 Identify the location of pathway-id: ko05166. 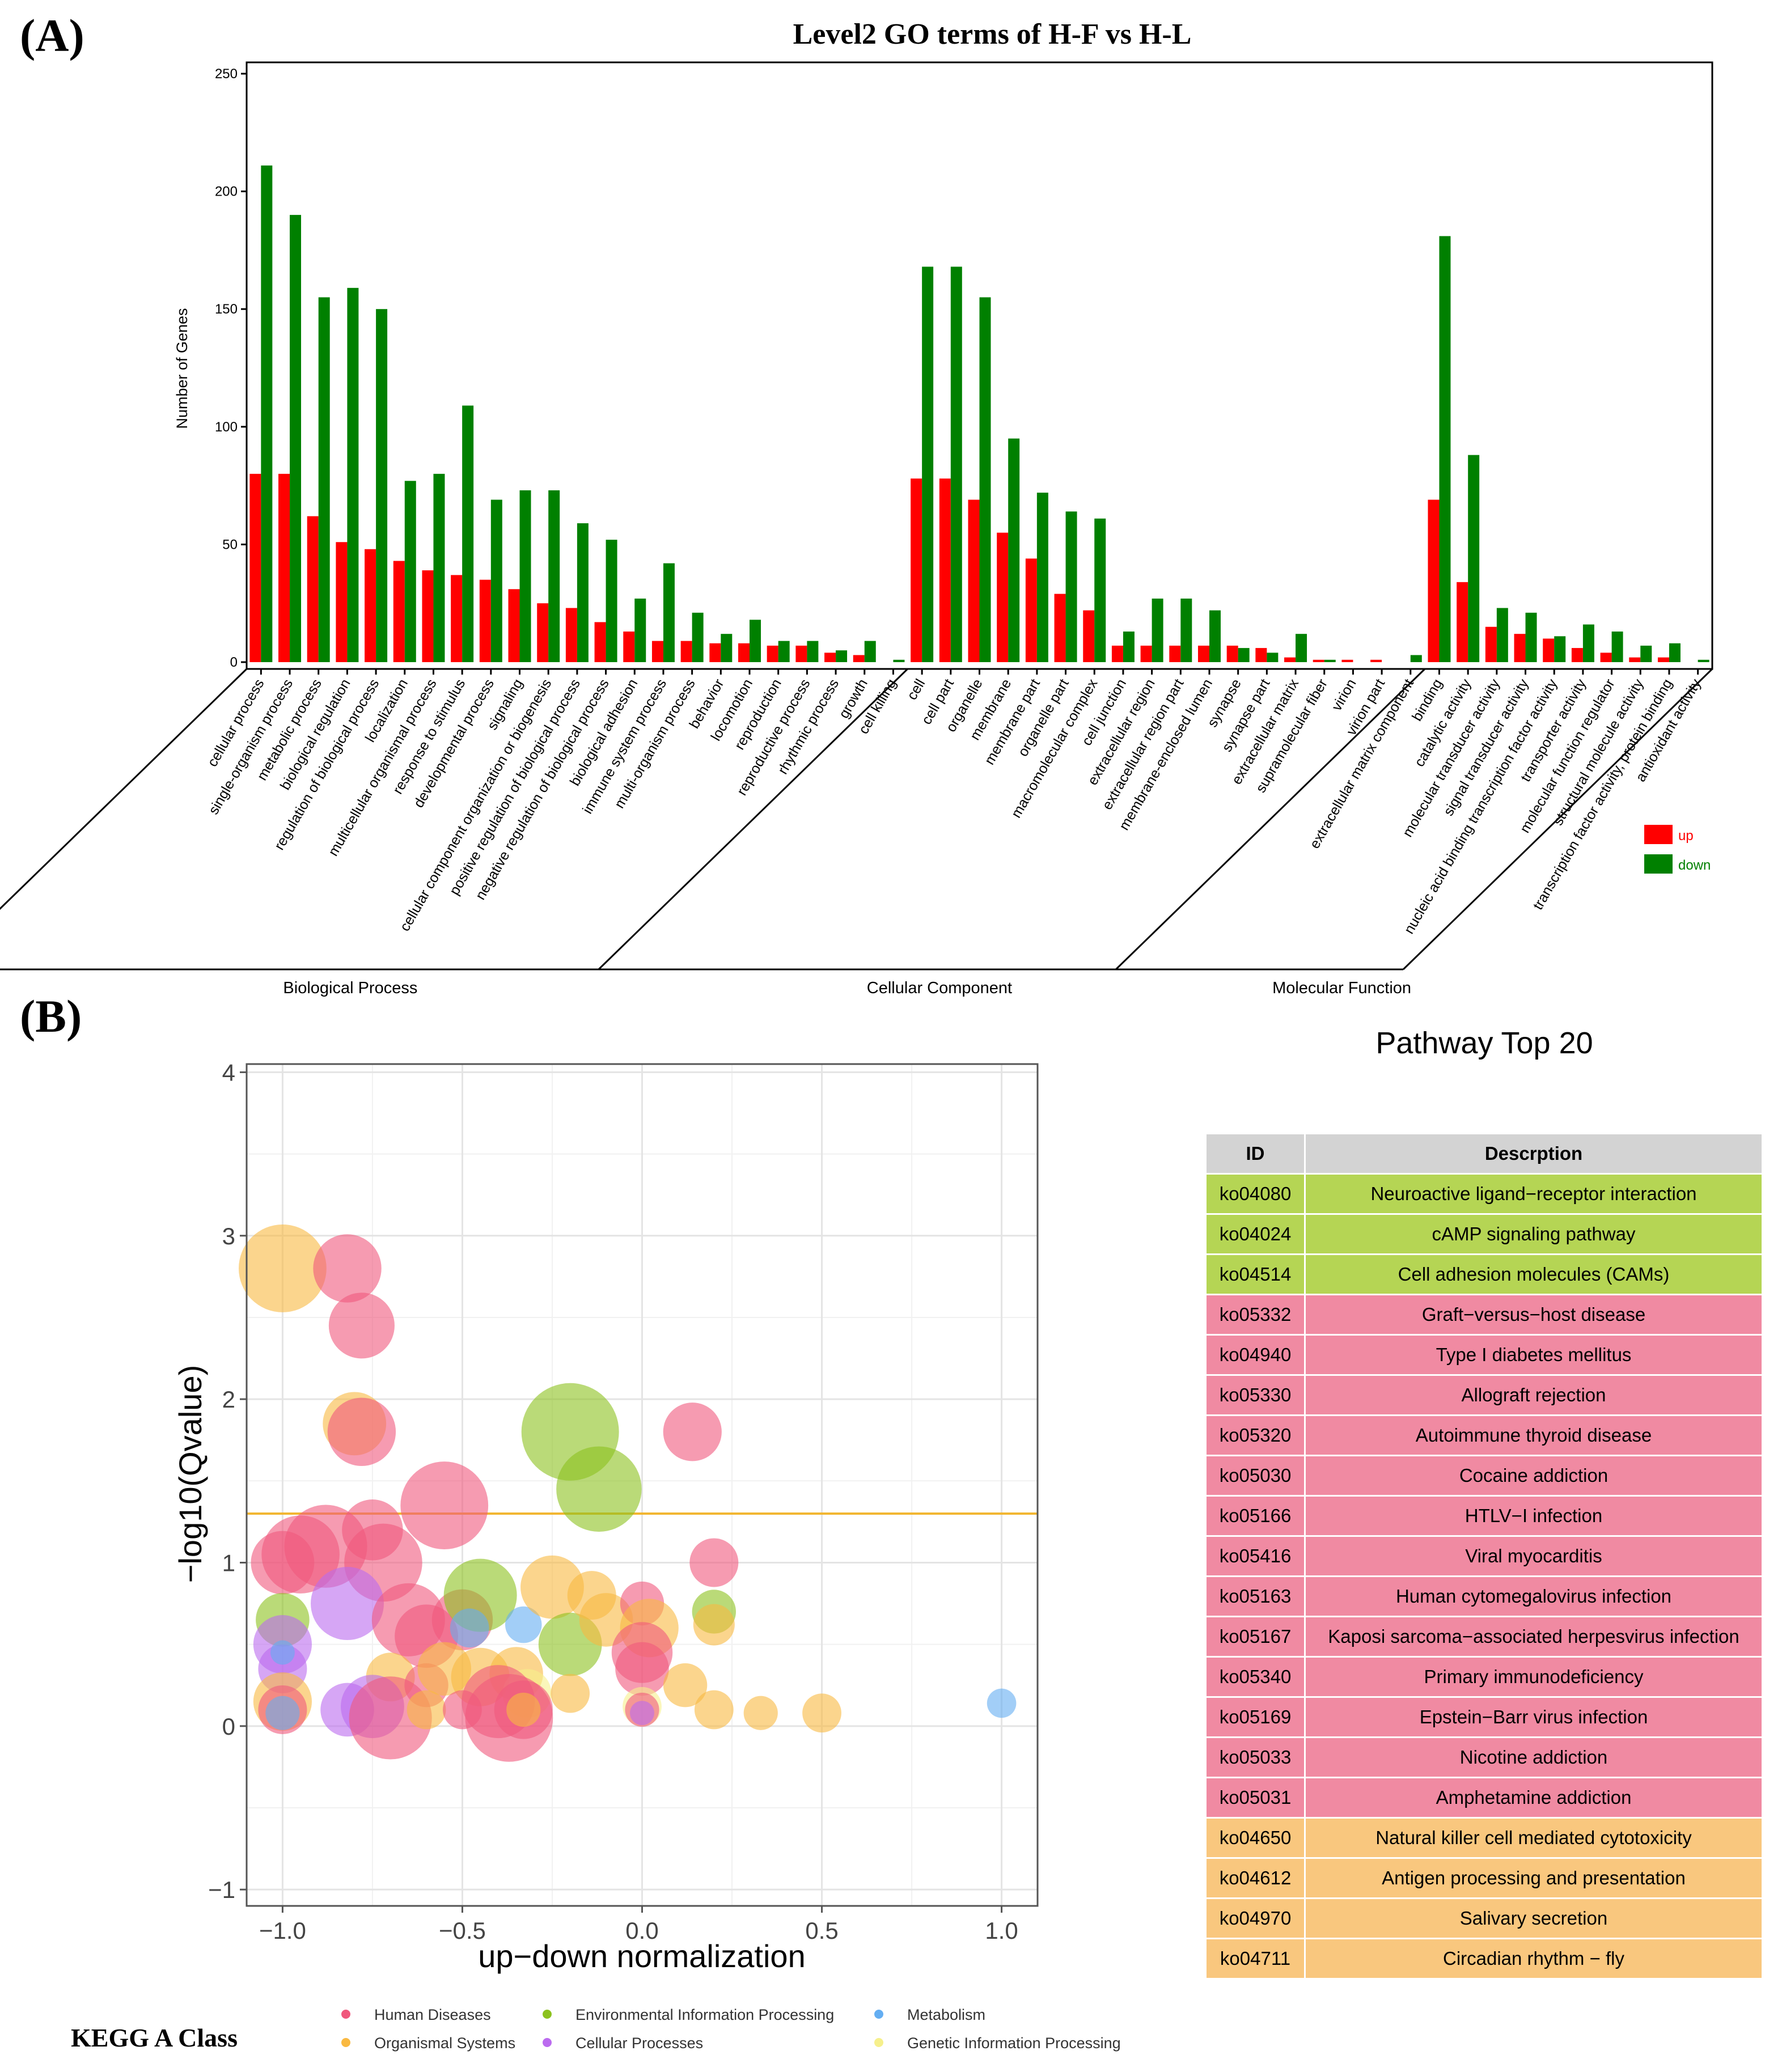
(1255, 1516).